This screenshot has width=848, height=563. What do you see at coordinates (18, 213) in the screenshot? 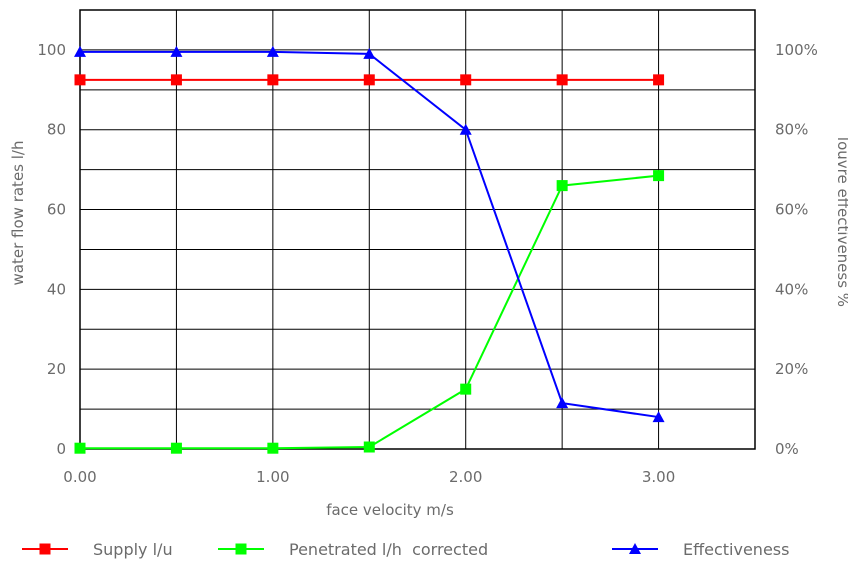
I see `y-axis-label: water flow rates l/h` at bounding box center [18, 213].